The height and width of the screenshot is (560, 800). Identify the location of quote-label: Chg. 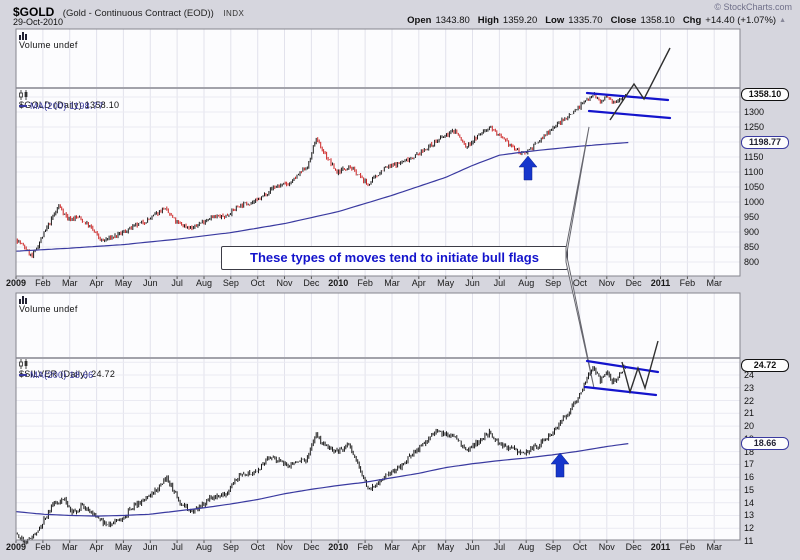
(692, 20).